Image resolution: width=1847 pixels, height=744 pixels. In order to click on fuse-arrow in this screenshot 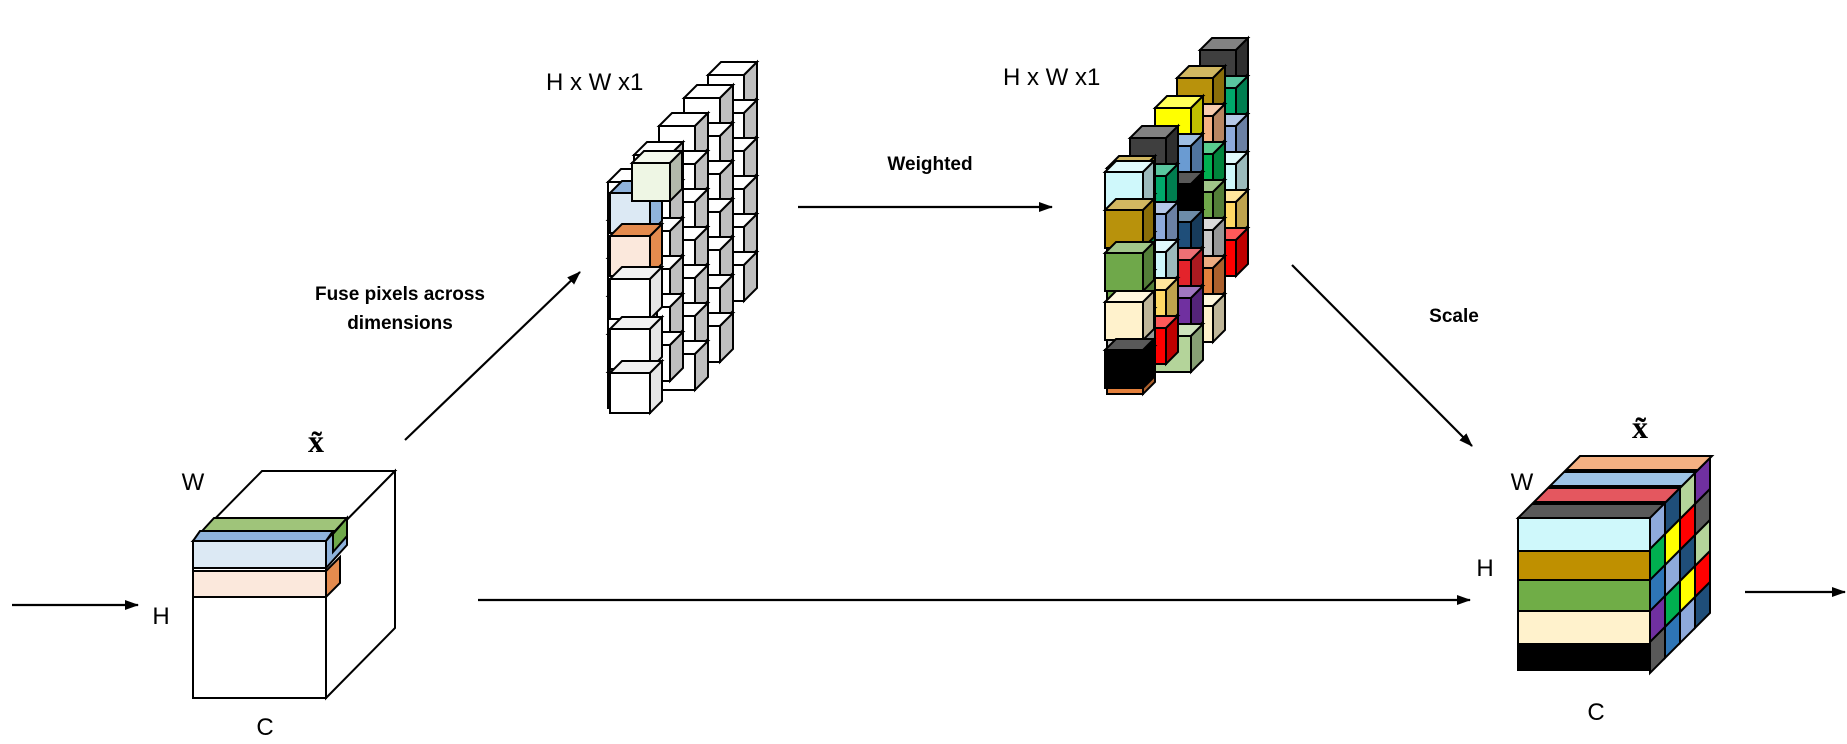, I will do `click(492, 356)`.